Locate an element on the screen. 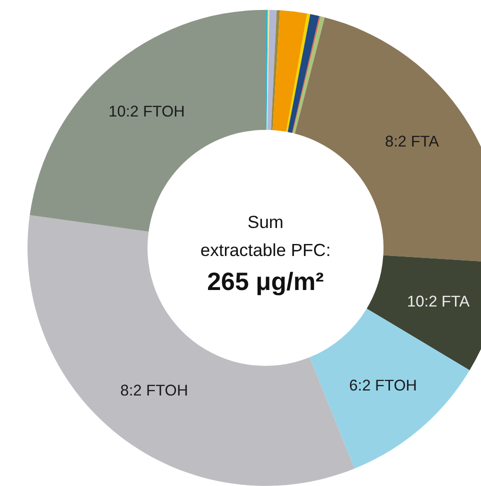 The width and height of the screenshot is (481, 486). text: Sum extractable PFC: is located at coordinates (265, 236).